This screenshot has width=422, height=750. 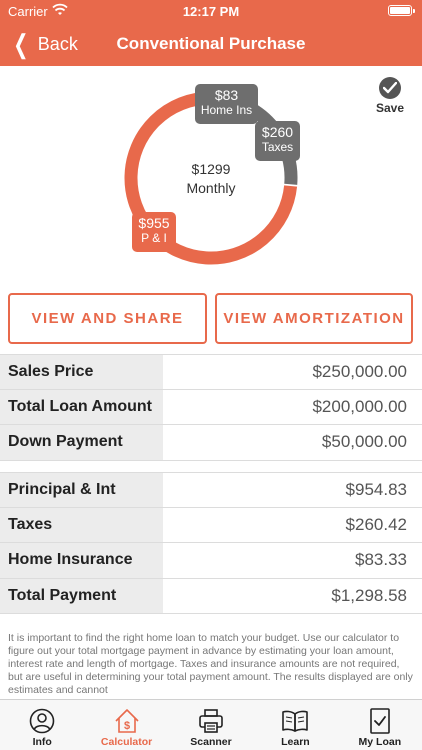 I want to click on chevron-left-icon: ❮, so click(x=21, y=44).